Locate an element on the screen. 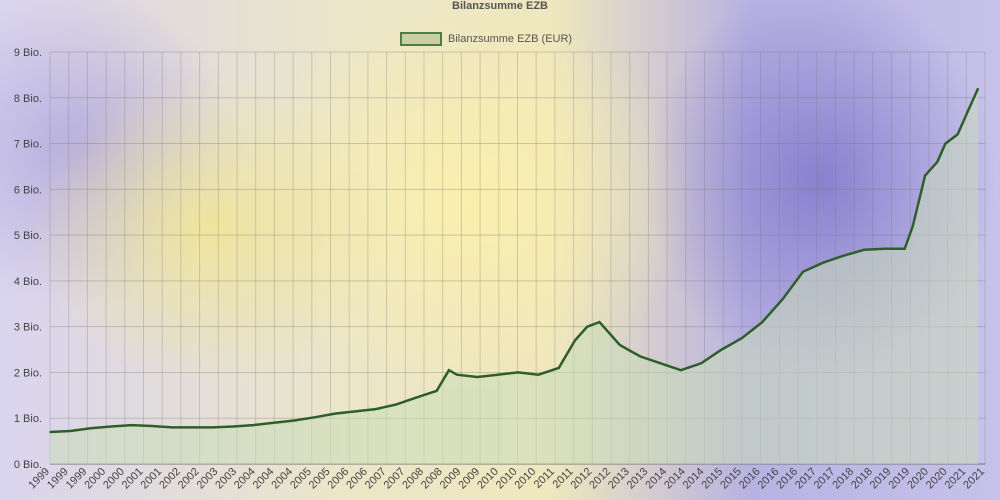 This screenshot has height=500, width=1000. y-tick-label: 4 Bio. is located at coordinates (28, 282).